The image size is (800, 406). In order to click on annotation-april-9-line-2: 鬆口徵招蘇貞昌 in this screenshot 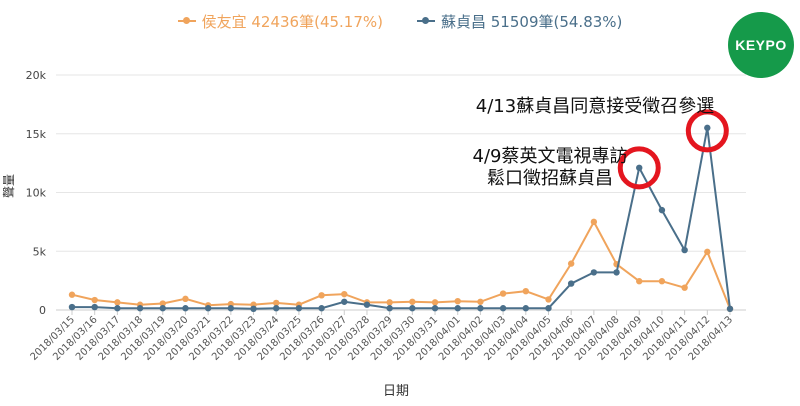, I will do `click(550, 178)`.